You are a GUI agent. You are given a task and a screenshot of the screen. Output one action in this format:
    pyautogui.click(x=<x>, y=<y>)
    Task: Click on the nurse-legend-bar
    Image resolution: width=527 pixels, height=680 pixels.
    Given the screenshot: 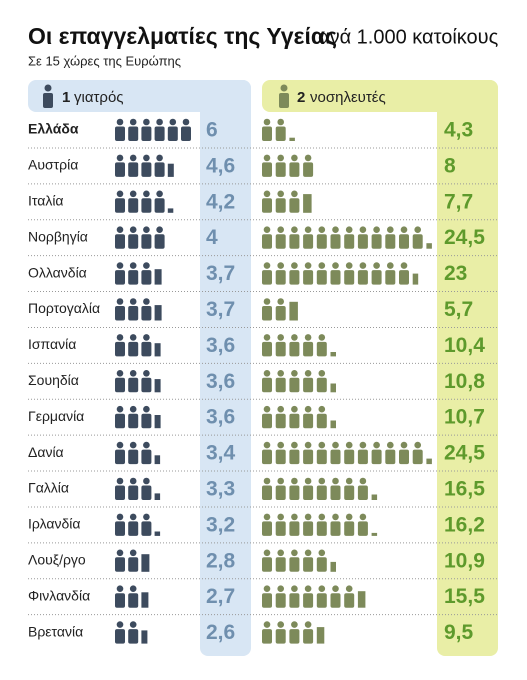 What is the action you would take?
    pyautogui.click(x=380, y=96)
    